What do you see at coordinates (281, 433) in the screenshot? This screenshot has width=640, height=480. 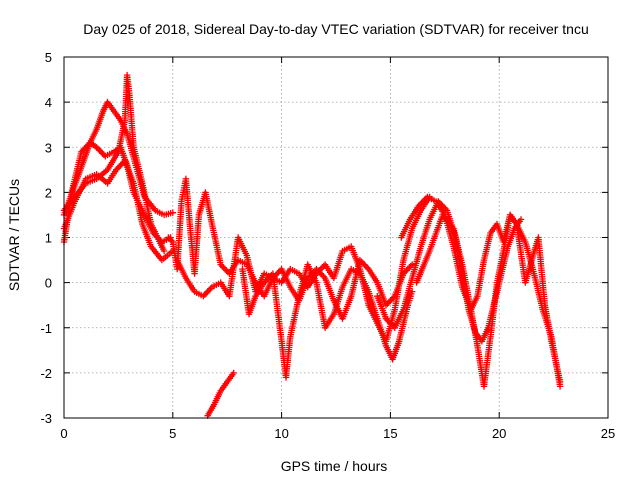 I see `x-tick-label: 10` at bounding box center [281, 433].